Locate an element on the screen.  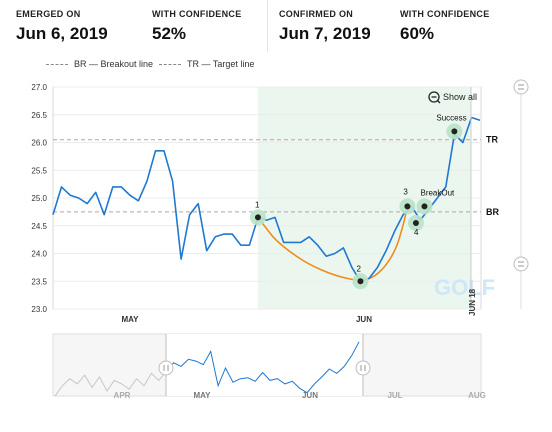
navigator-handle-right is located at coordinates (363, 368).